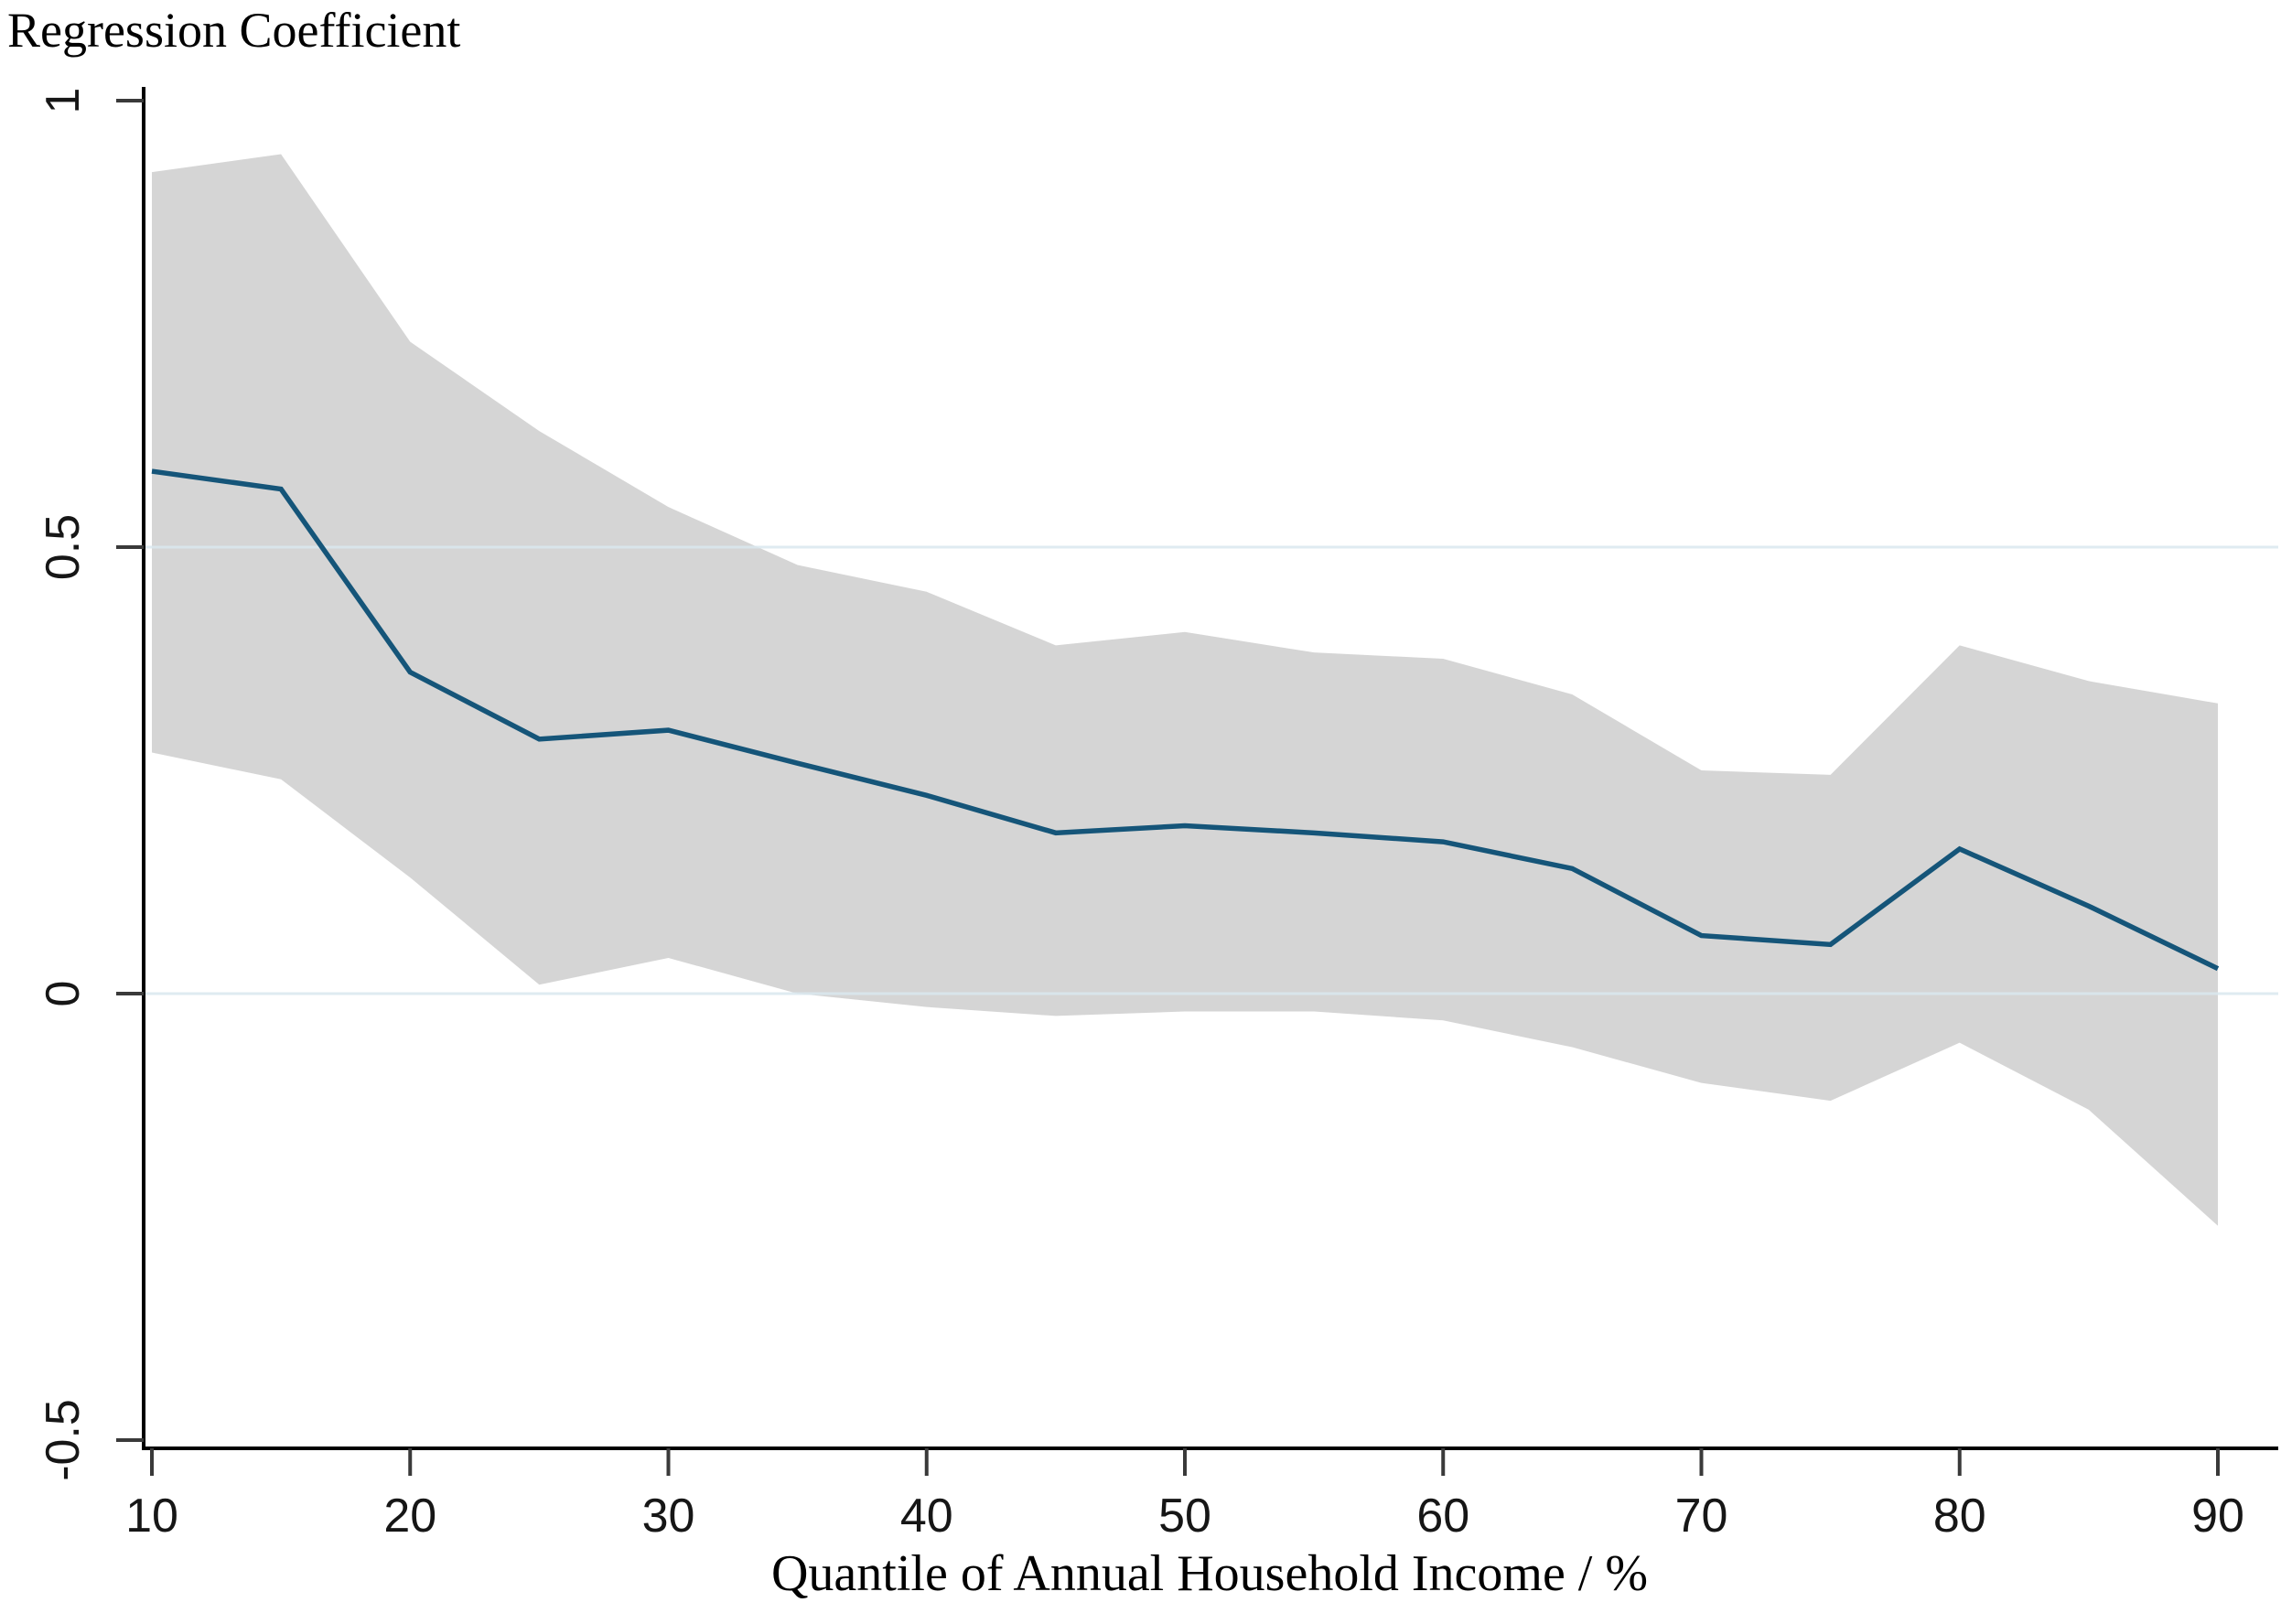  What do you see at coordinates (63, 994) in the screenshot?
I see `y-tick-label: 0` at bounding box center [63, 994].